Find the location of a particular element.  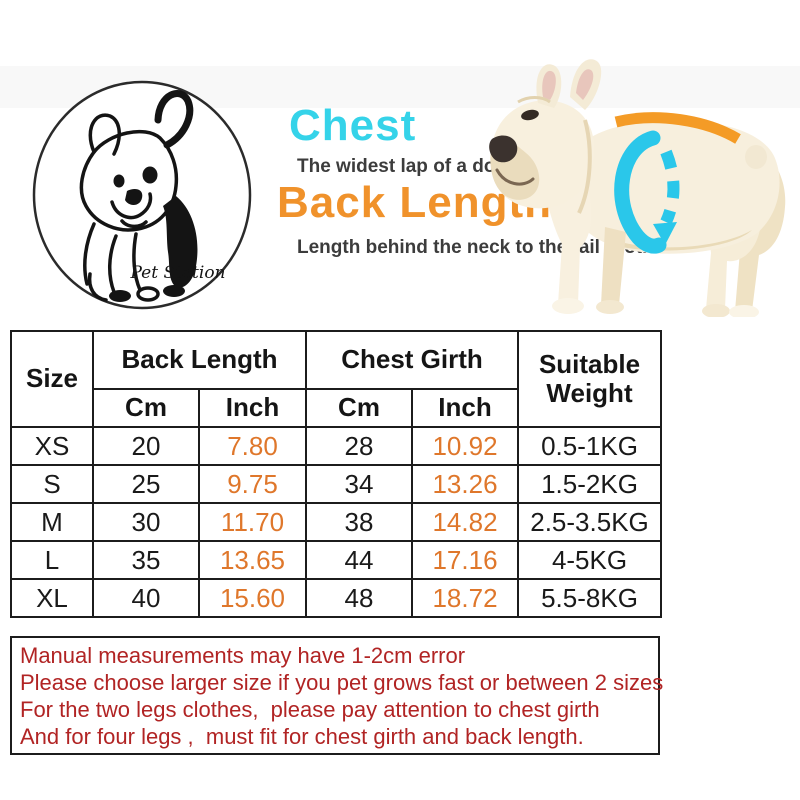

cell-chest-inch: 17.16 is located at coordinates (465, 560).